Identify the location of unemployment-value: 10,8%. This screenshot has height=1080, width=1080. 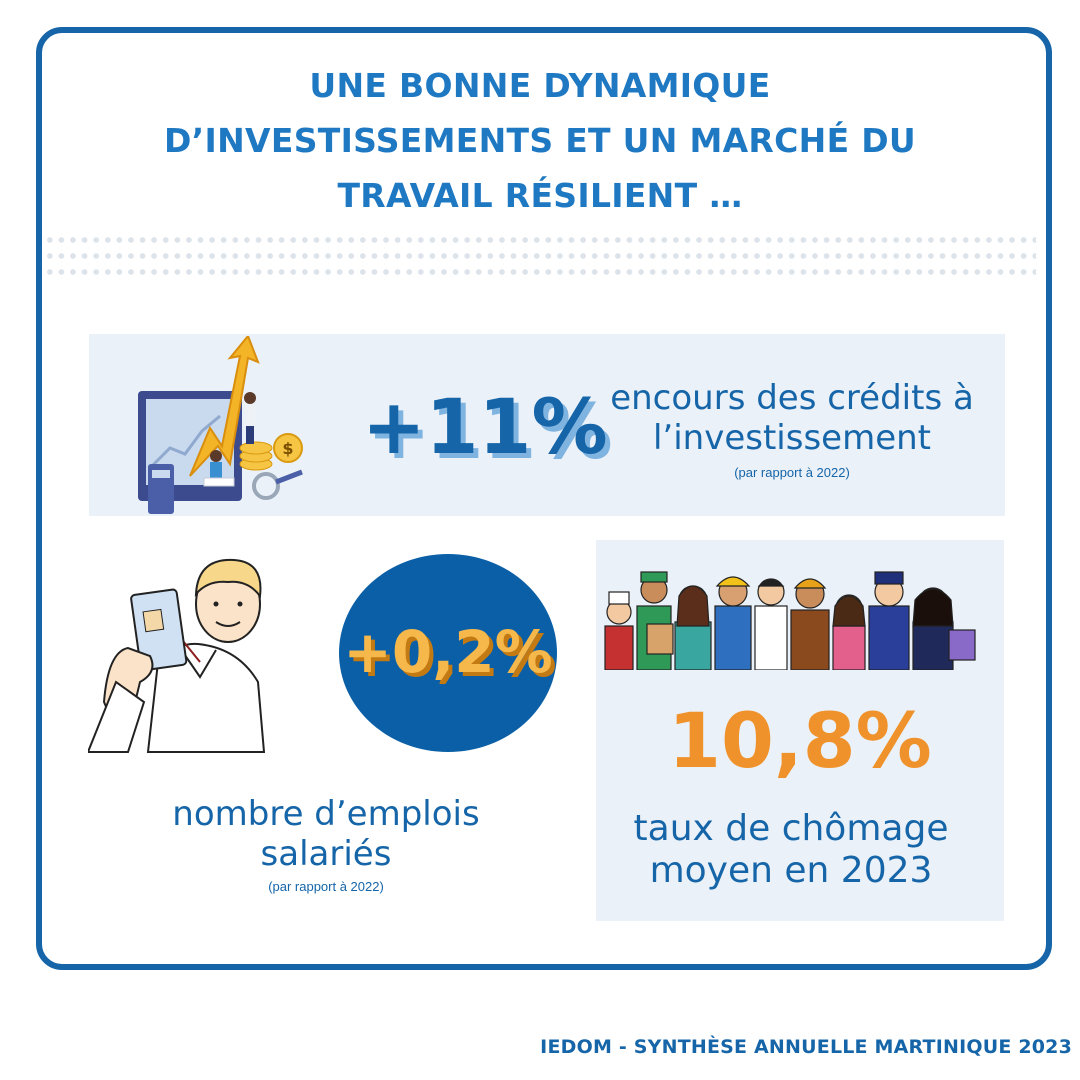
(800, 740).